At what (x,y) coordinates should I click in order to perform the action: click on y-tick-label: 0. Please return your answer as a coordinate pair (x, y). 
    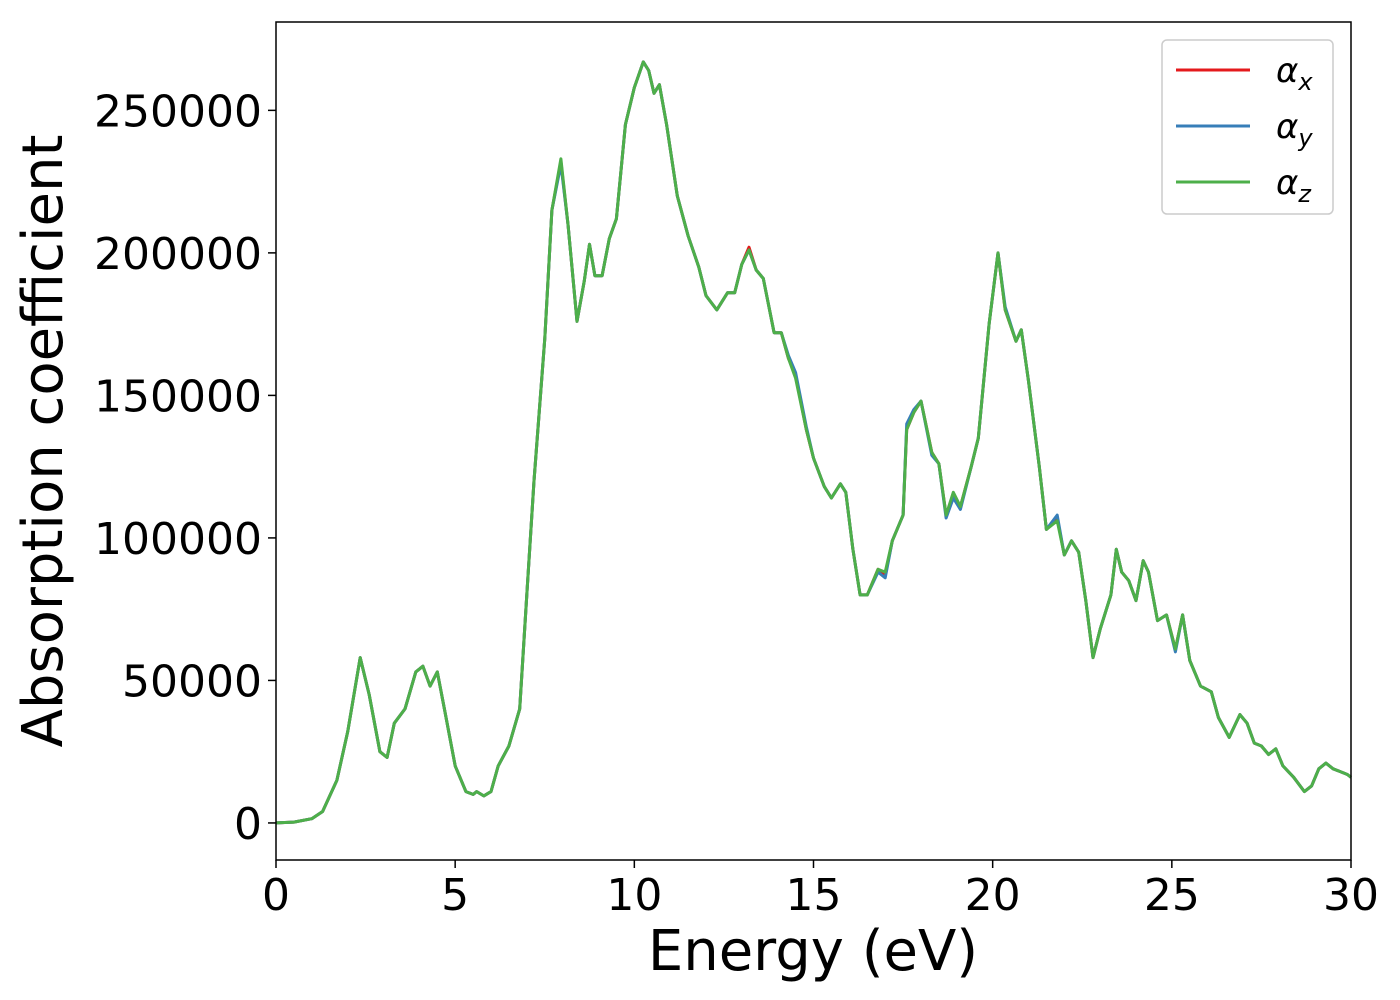
    Looking at the image, I should click on (248, 824).